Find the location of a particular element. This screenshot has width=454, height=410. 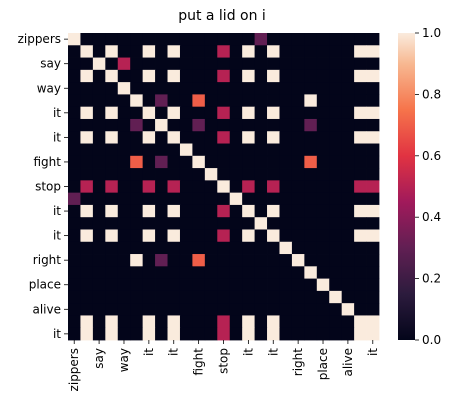

colorbar-tick-label: 0.2 is located at coordinates (431, 279).